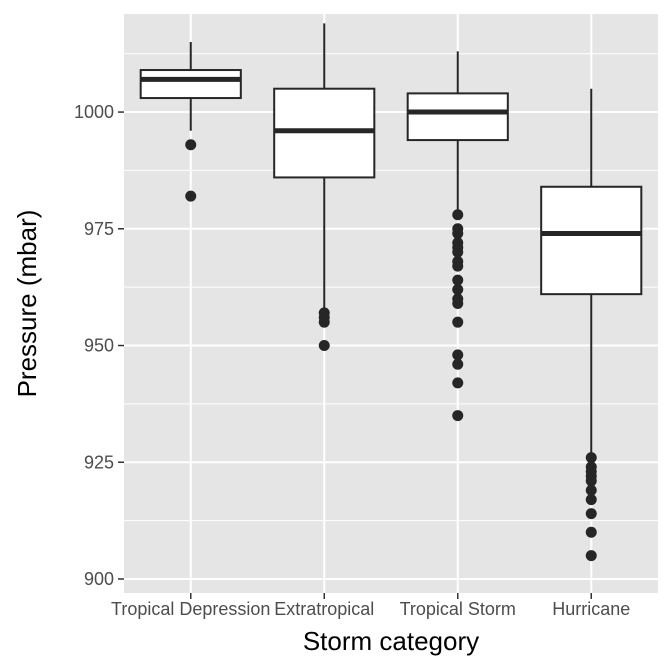 The height and width of the screenshot is (672, 672). I want to click on y-tick-label: 950, so click(99, 346).